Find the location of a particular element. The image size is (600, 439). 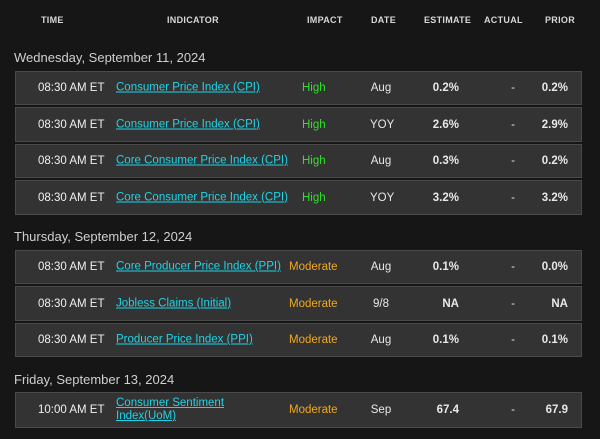

indicator-link: Consumer Sentiment Index(UoM) is located at coordinates (170, 409).